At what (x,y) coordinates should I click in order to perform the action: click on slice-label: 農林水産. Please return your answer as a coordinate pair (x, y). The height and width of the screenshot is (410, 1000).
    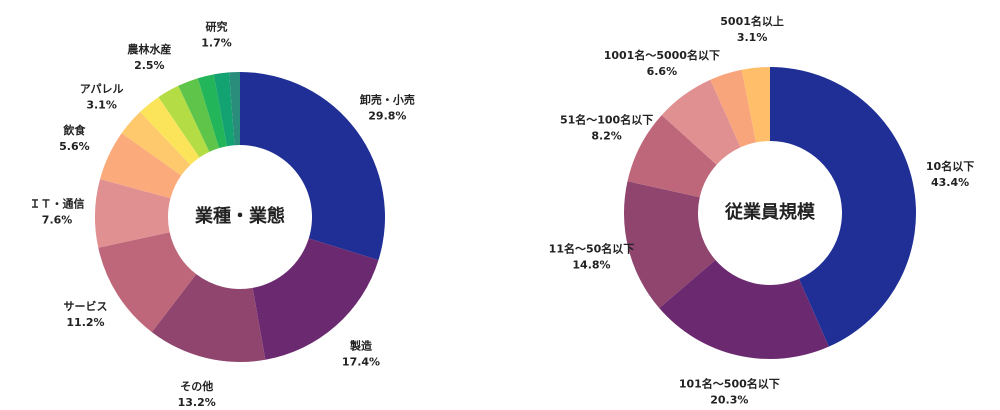
    Looking at the image, I should click on (149, 49).